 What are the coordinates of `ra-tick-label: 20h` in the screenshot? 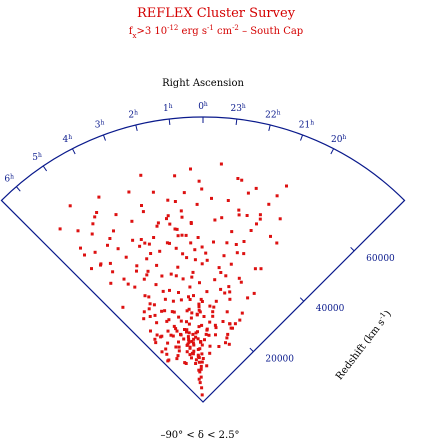 It's located at (338, 139).